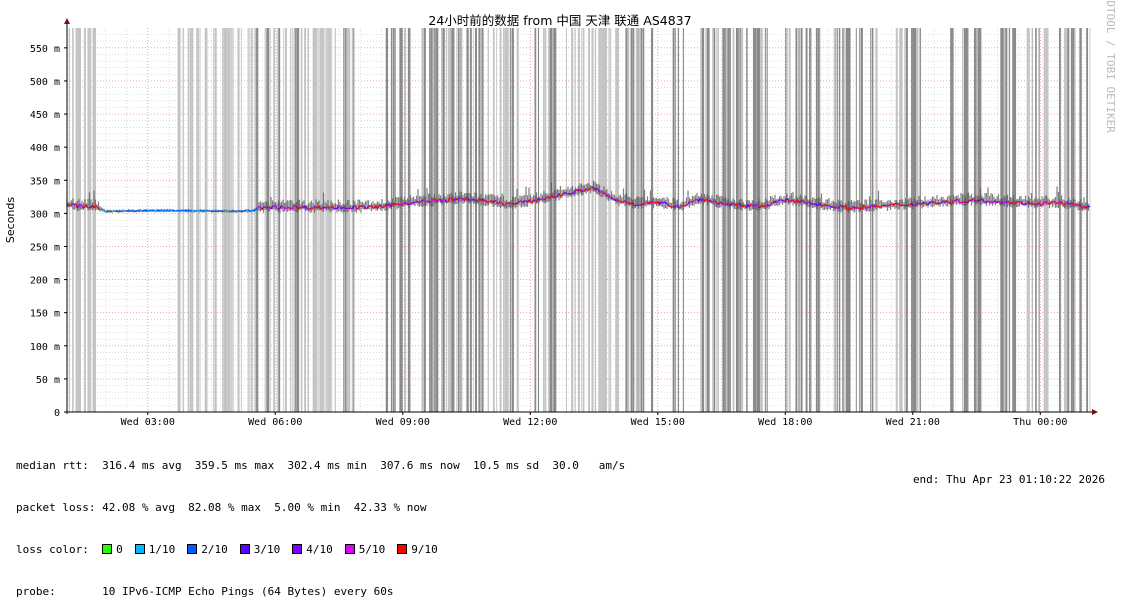 This screenshot has height=613, width=1121. I want to click on loss-color-legend: loss color: 0 1/10 2/10 3/10 4/10 5/10 9/10, so click(320, 550).